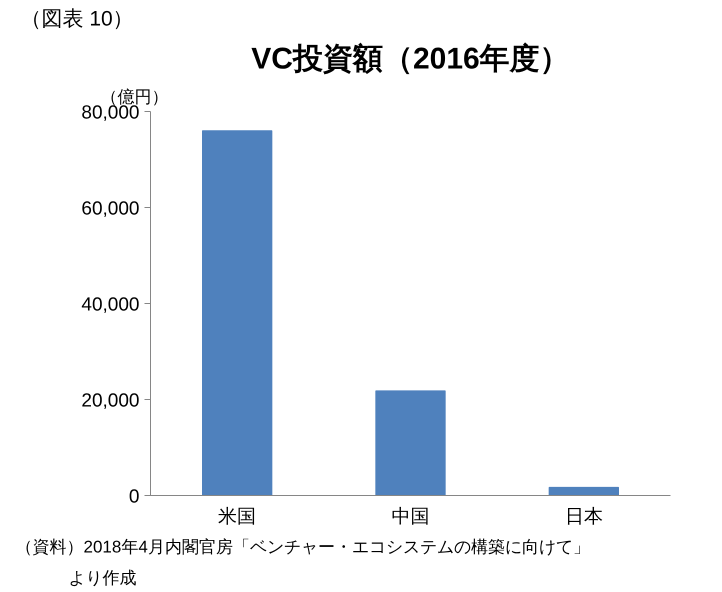 Image resolution: width=722 pixels, height=592 pixels. Describe the element at coordinates (110, 305) in the screenshot. I see `y-tick-label: 40,000` at that location.